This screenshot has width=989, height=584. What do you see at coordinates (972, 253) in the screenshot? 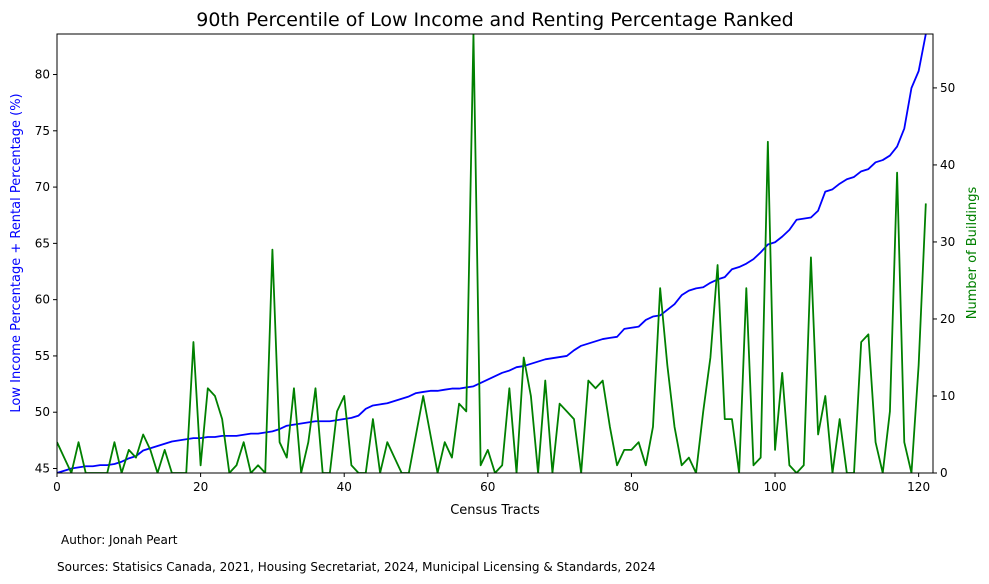
I see `y-axis-right-label: Number of Buildings` at bounding box center [972, 253].